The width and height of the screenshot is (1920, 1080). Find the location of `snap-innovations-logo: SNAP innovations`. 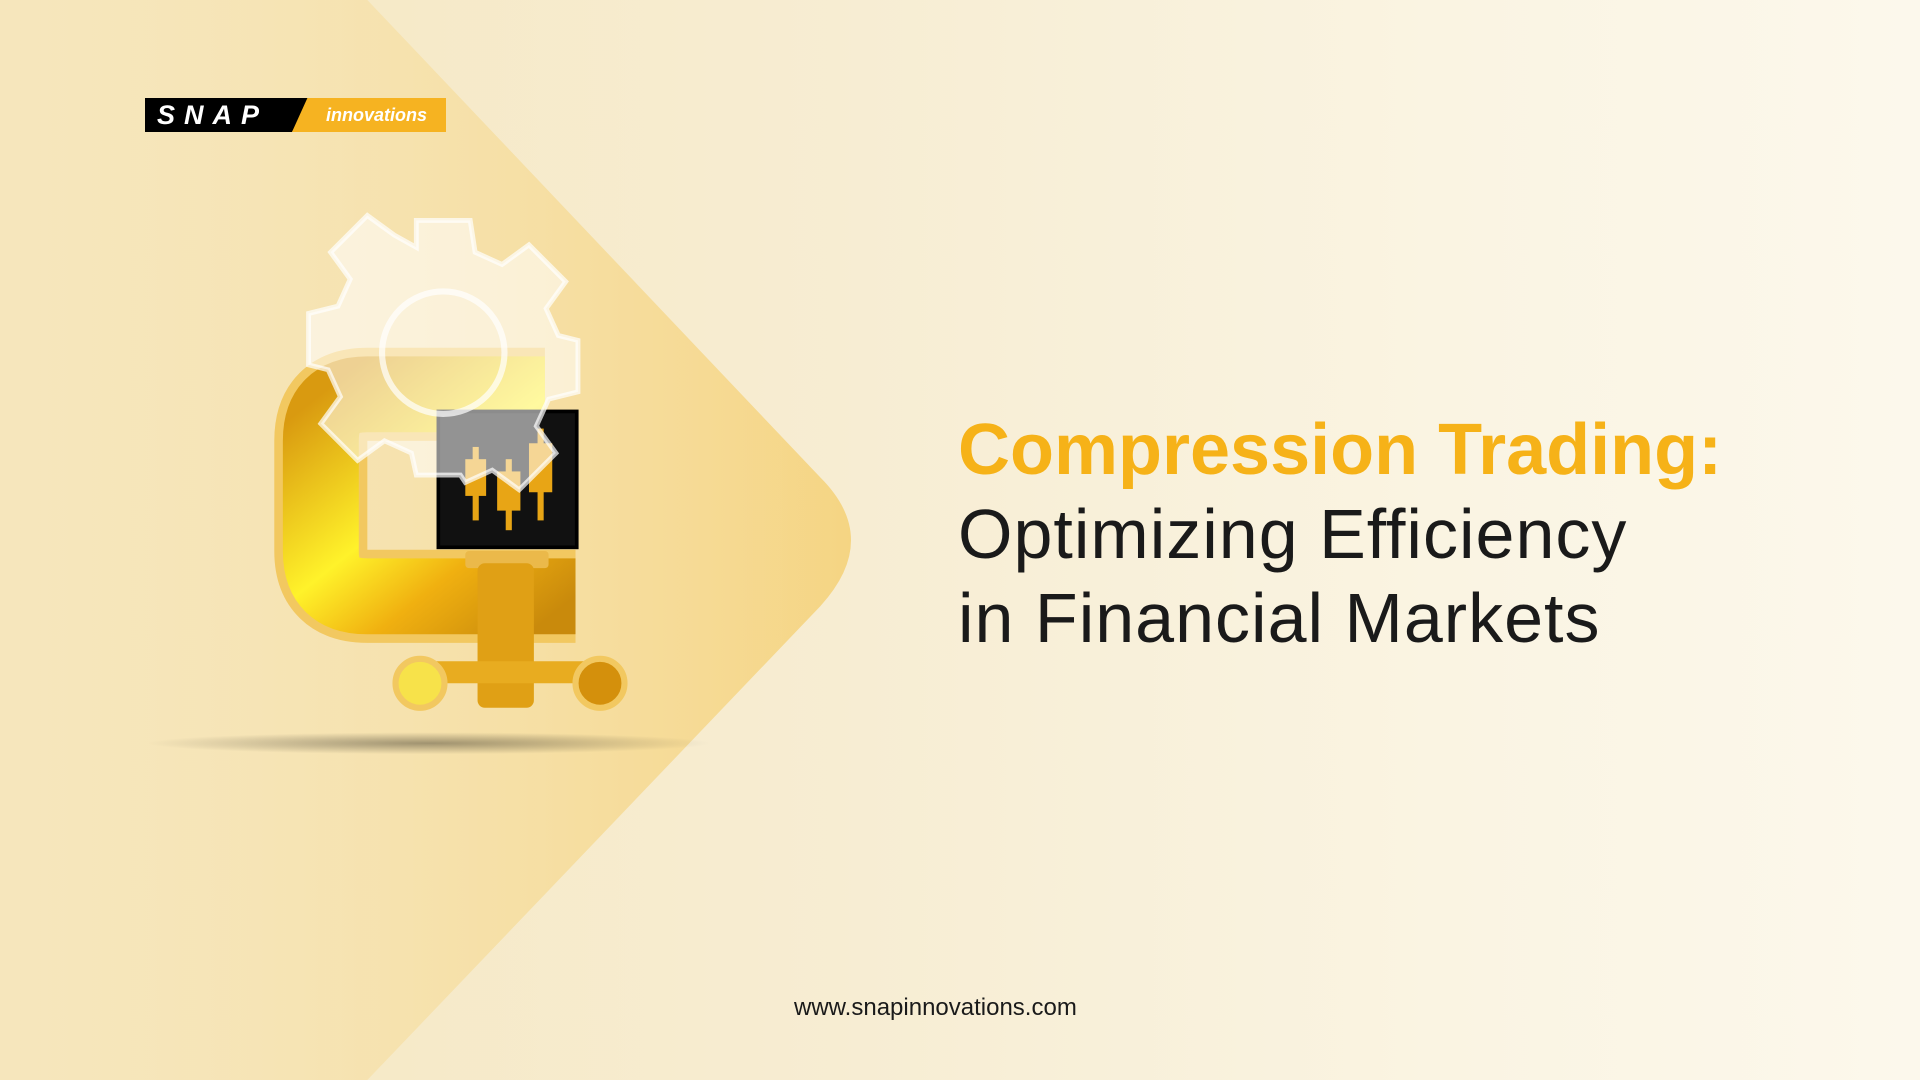

snap-innovations-logo: SNAP innovations is located at coordinates (295, 115).